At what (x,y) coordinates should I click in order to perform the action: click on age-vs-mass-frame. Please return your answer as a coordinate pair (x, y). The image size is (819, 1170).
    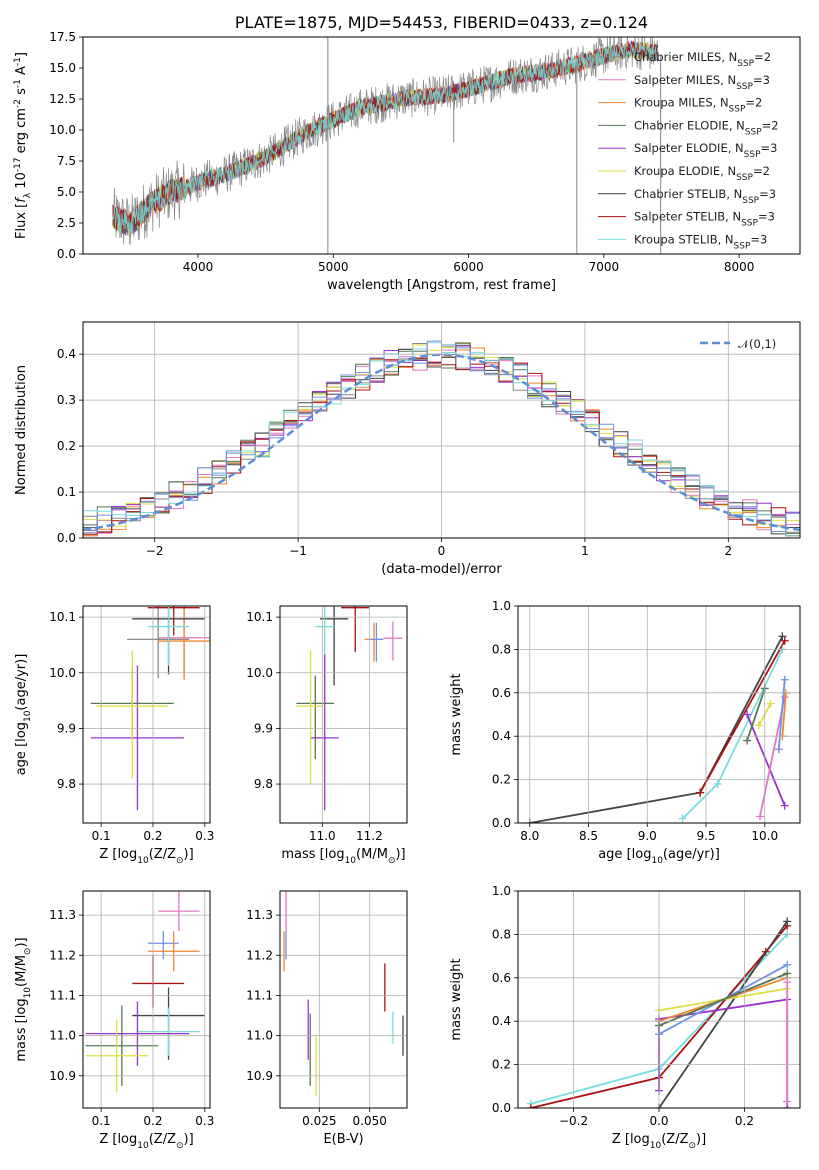
    Looking at the image, I should click on (343, 714).